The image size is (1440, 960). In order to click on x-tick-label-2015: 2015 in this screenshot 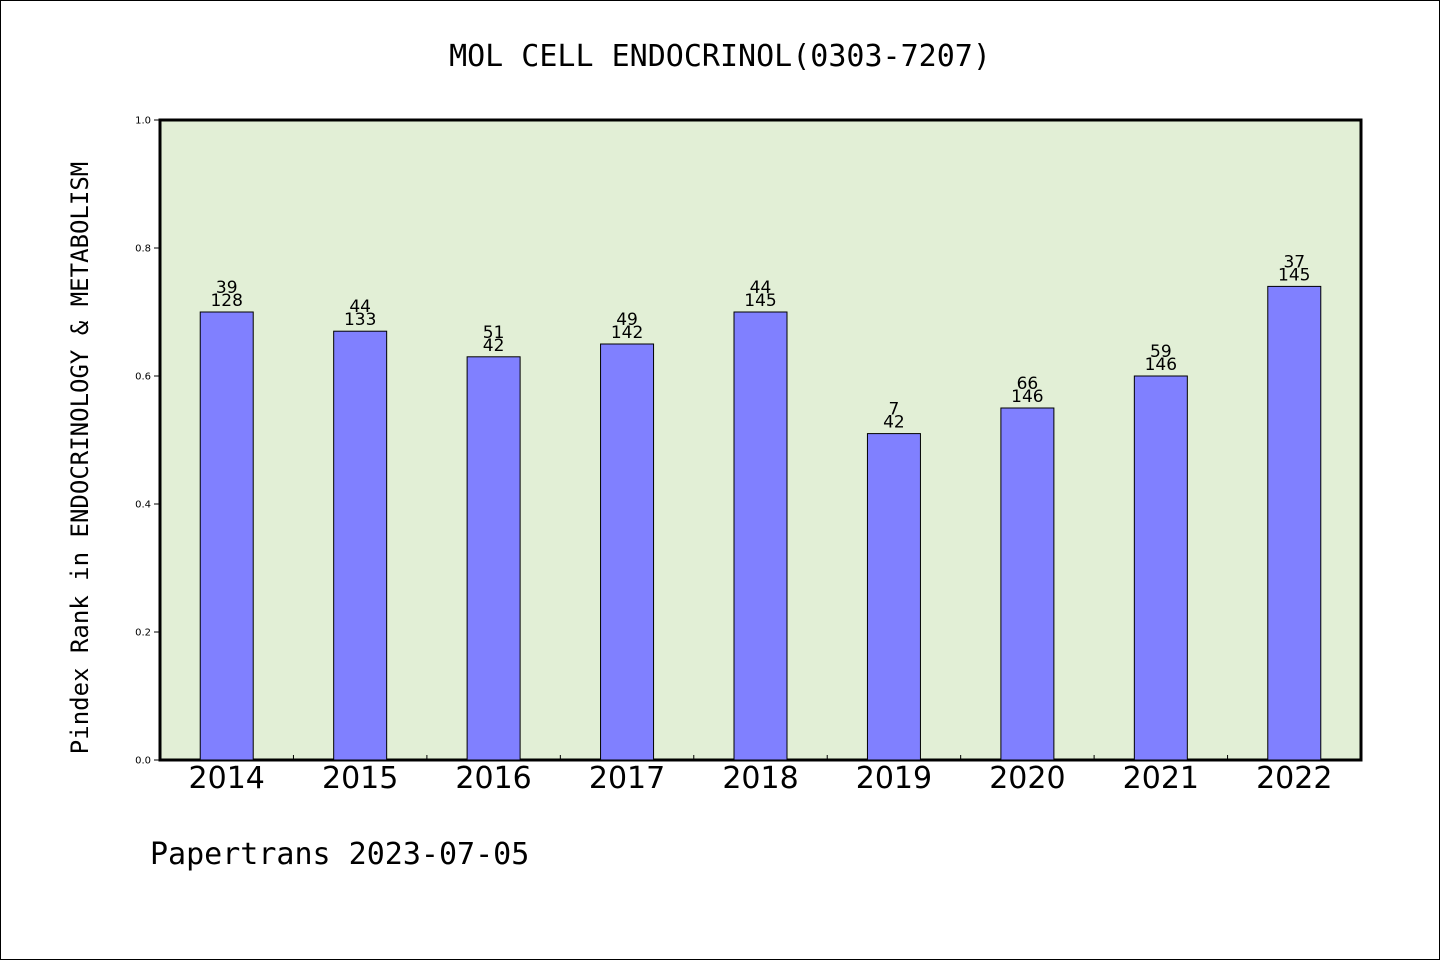, I will do `click(360, 778)`.